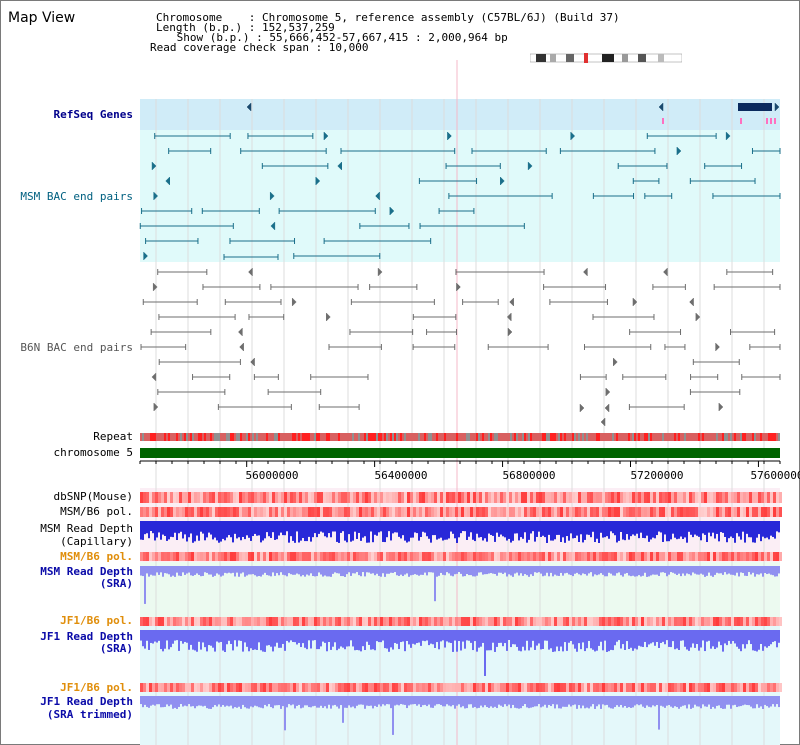 The width and height of the screenshot is (800, 745). Describe the element at coordinates (76, 196) in the screenshot. I see `msm-bac-label: MSM BAC end pairs` at that location.